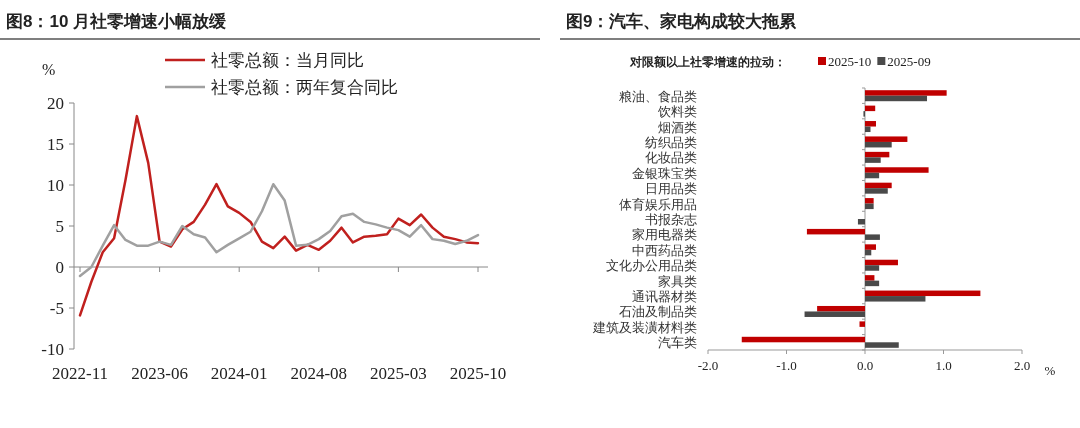  What do you see at coordinates (55, 144) in the screenshot?
I see `y-tick-label: 15` at bounding box center [55, 144].